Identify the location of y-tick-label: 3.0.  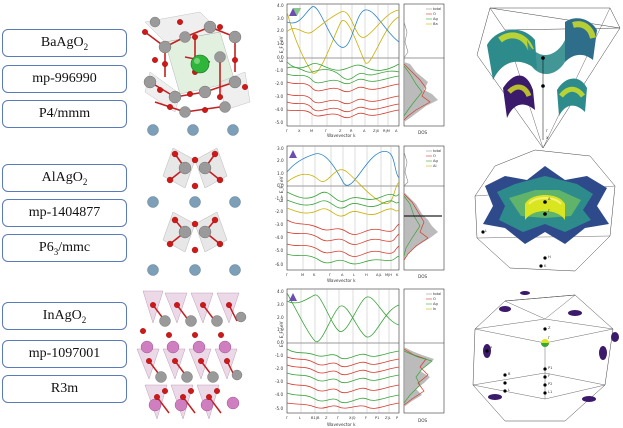
(280, 304).